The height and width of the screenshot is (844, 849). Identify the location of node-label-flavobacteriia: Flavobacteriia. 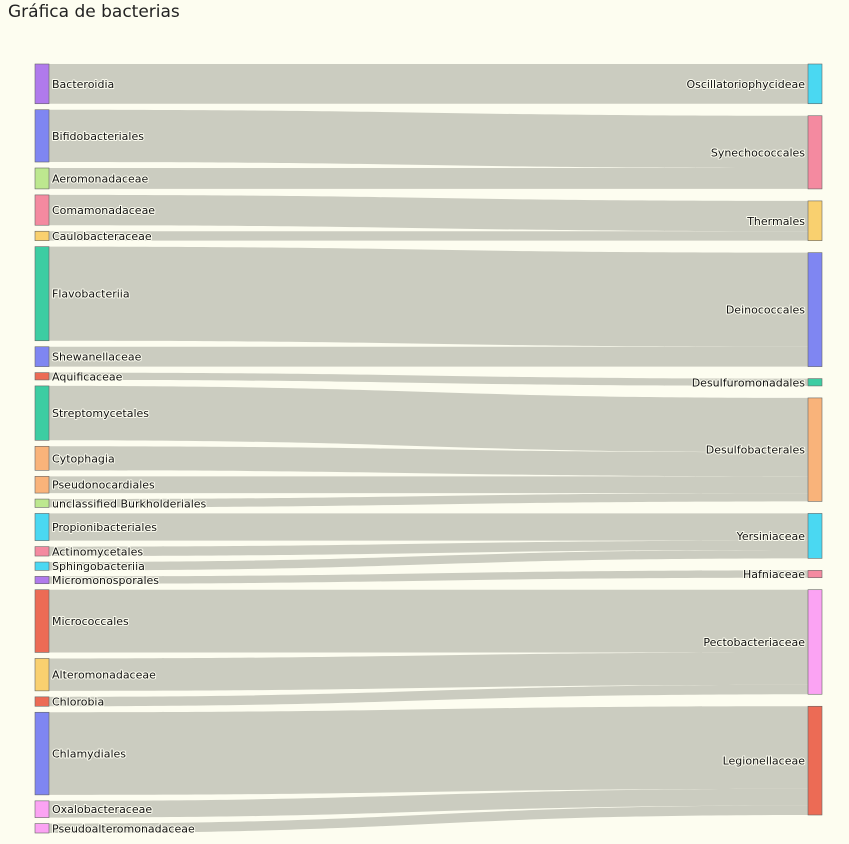
(91, 294).